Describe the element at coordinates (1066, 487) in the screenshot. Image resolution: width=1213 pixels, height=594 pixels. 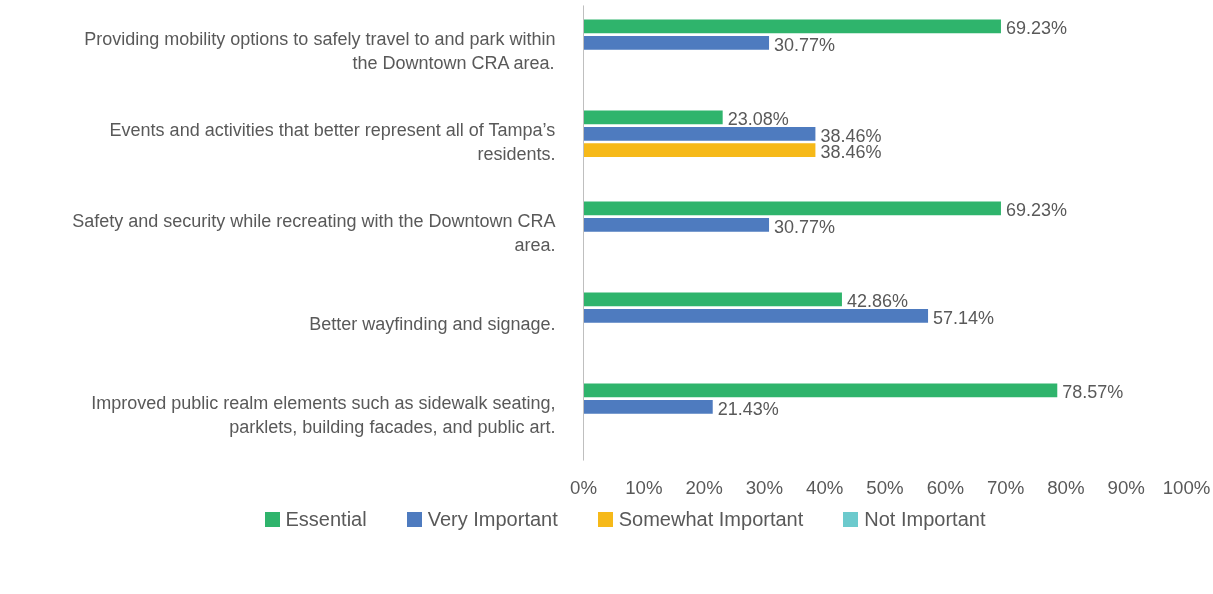
I see `x-tick-label: 80%` at that location.